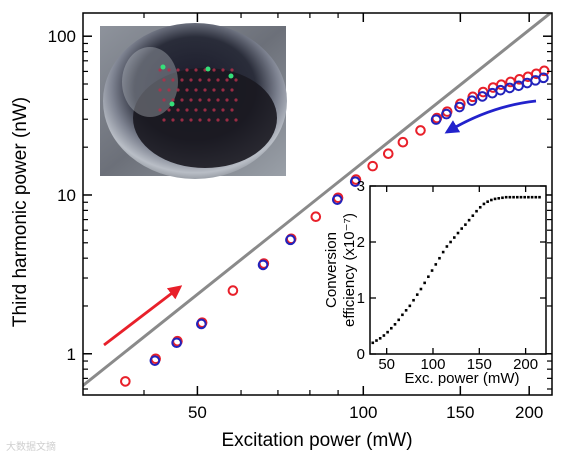  Describe the element at coordinates (460, 412) in the screenshot. I see `x-tick-label: 150` at that location.